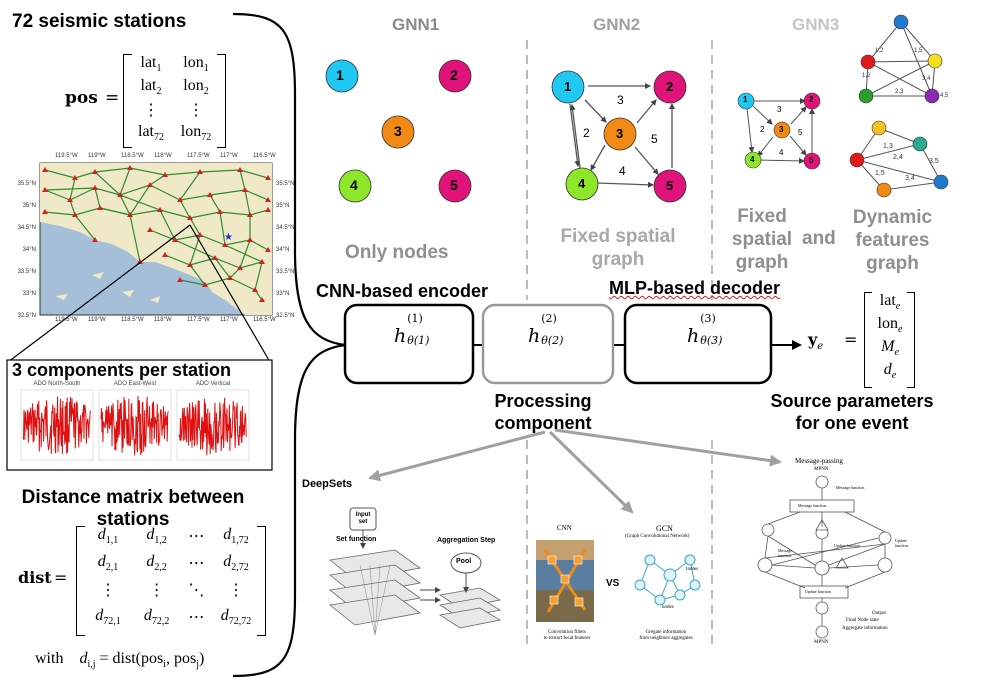  I want to click on encoder-box, so click(409, 344).